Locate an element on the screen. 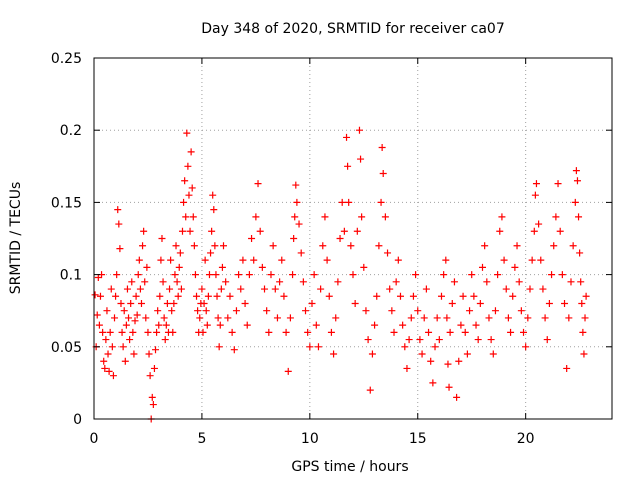 This screenshot has height=480, width=640. x-tick-label: 0 is located at coordinates (94, 439).